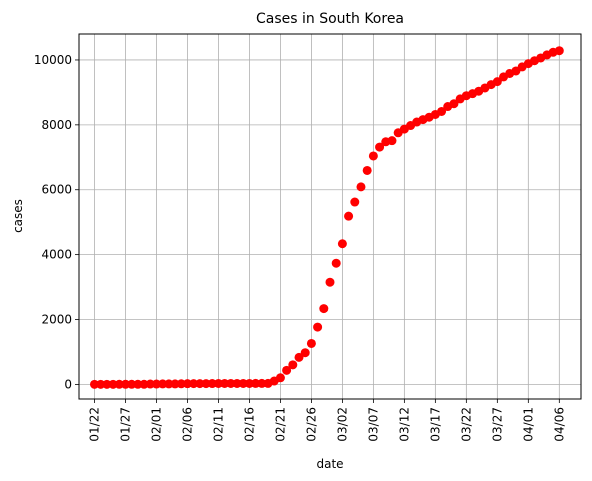 The height and width of the screenshot is (481, 592). Describe the element at coordinates (342, 424) in the screenshot. I see `x-tick-label: 03/02` at that location.